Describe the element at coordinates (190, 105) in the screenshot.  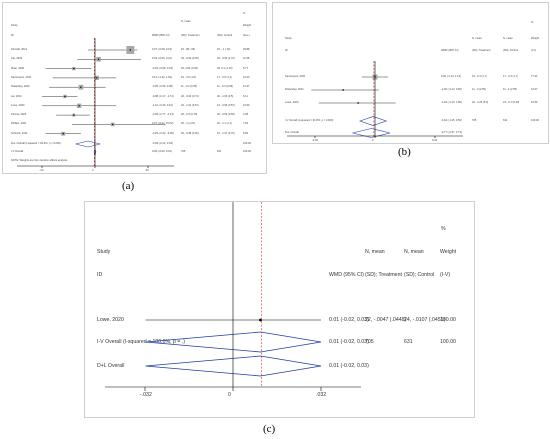
I see `treatment-value: 22, -1.01 (0.51)` at that location.